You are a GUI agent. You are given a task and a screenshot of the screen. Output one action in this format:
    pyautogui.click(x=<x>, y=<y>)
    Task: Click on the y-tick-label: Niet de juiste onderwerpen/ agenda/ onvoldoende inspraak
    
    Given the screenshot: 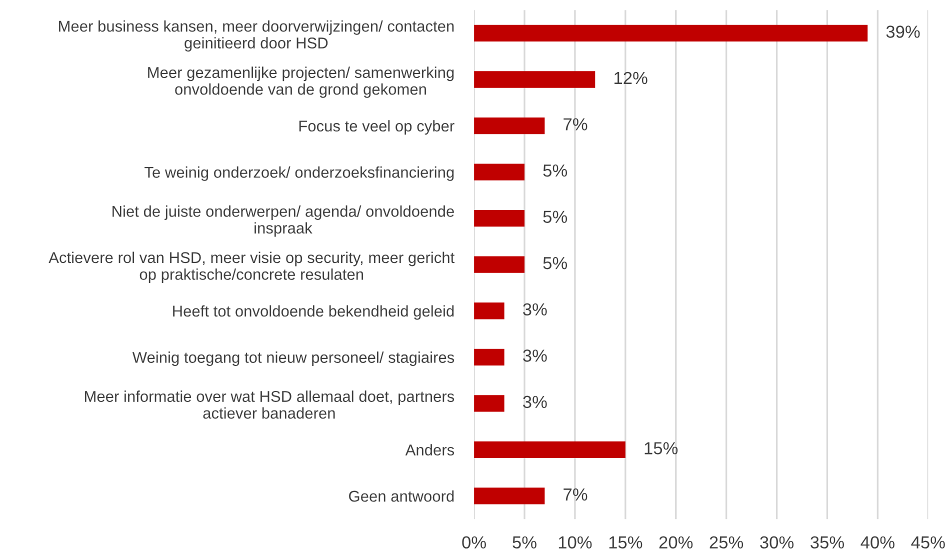 What is the action you would take?
    pyautogui.click(x=283, y=221)
    